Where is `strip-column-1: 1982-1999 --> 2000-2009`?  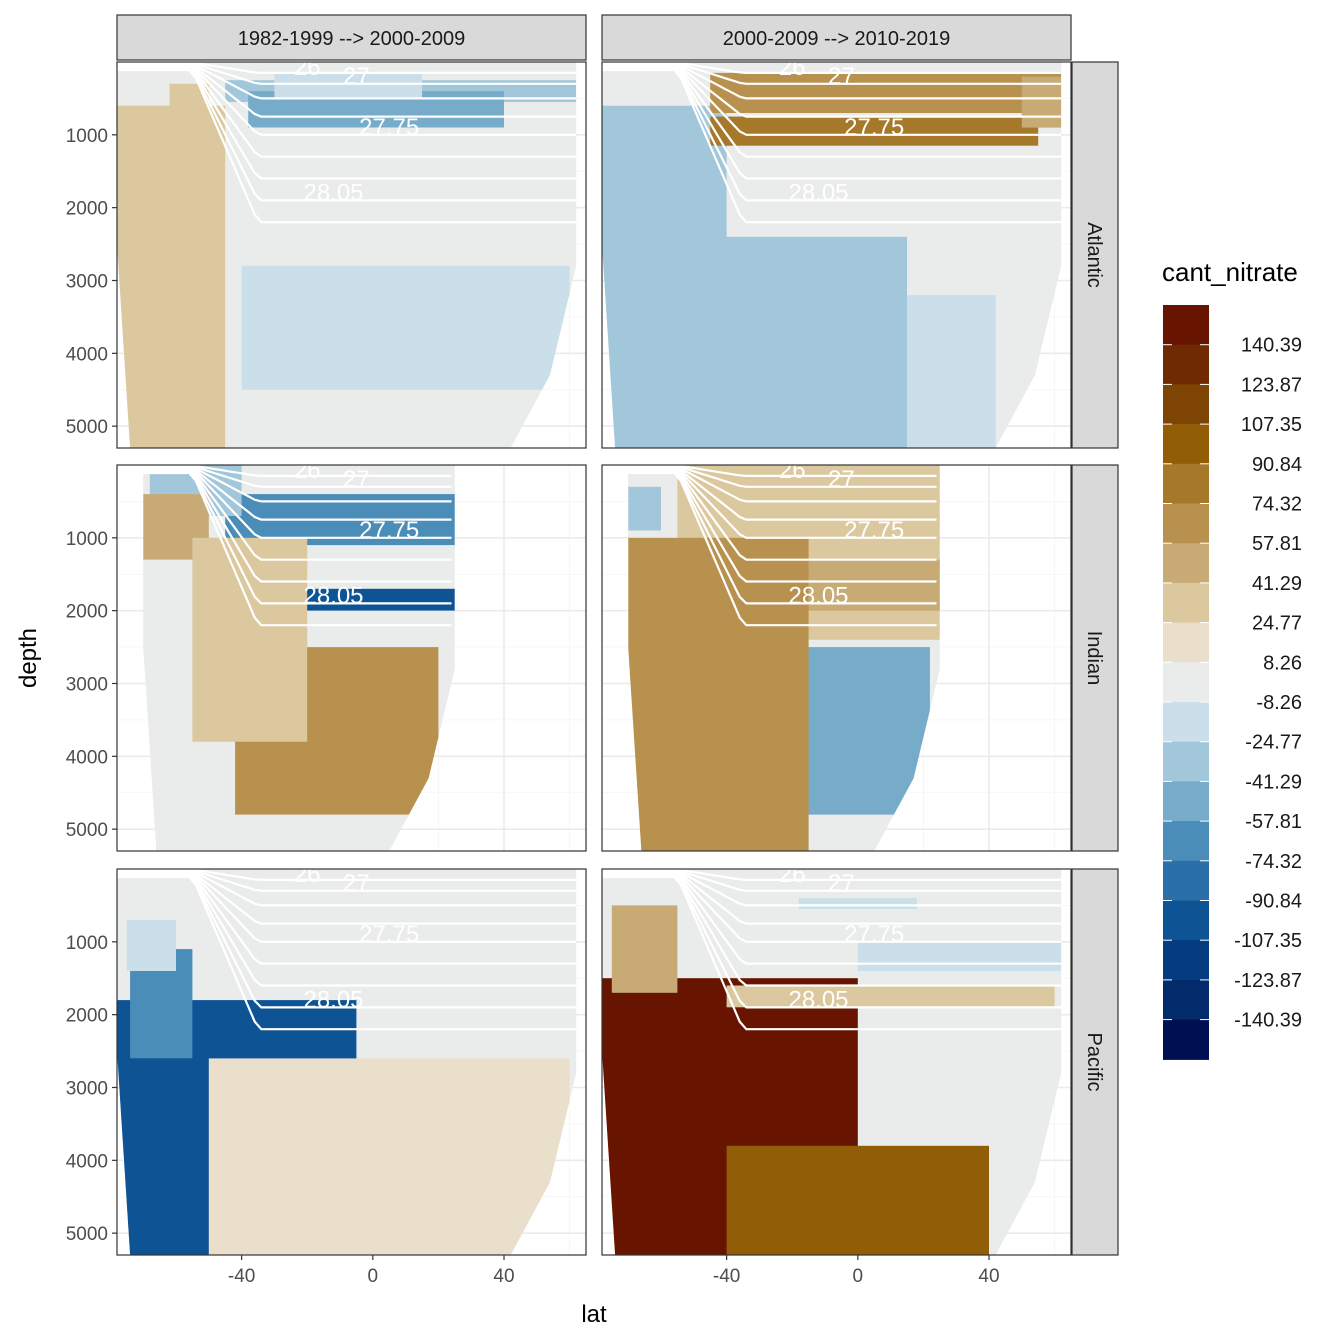
strip-column-1: 1982-1999 --> 2000-2009 is located at coordinates (351, 37).